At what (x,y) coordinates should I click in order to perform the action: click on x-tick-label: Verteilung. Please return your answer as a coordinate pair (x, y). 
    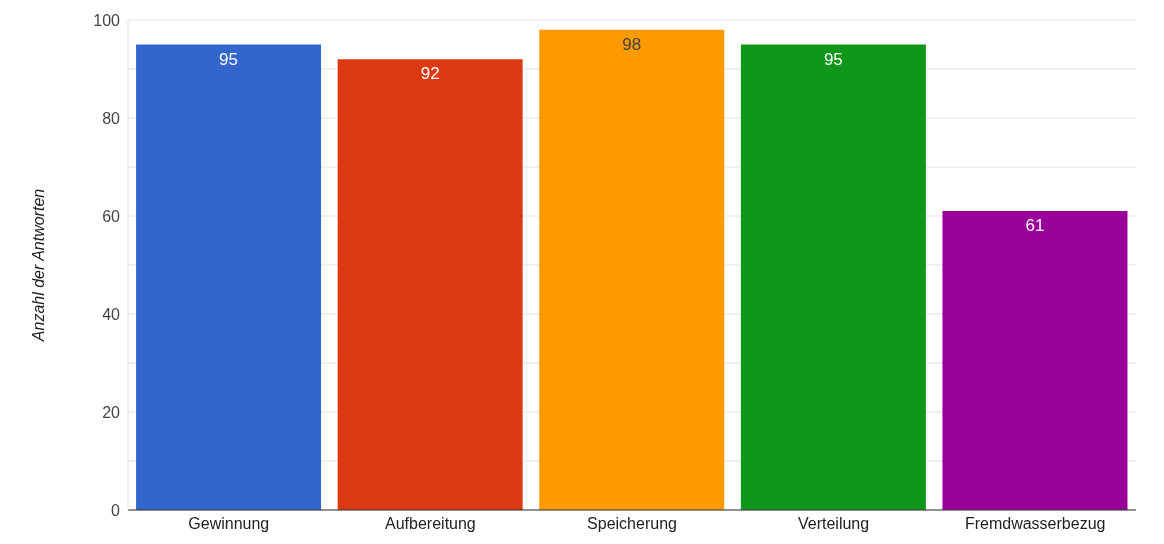
    Looking at the image, I should click on (834, 524).